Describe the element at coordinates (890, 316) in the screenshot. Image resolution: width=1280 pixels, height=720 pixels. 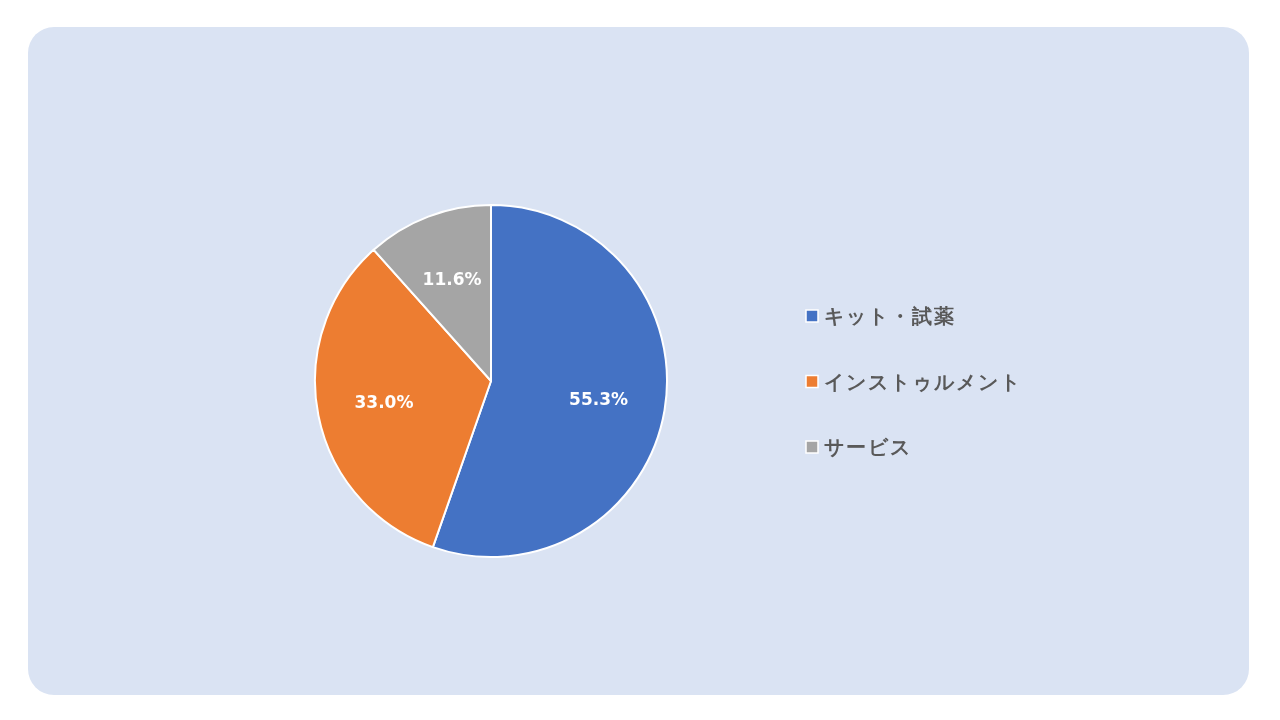
I see `legend-label: キット・試薬` at that location.